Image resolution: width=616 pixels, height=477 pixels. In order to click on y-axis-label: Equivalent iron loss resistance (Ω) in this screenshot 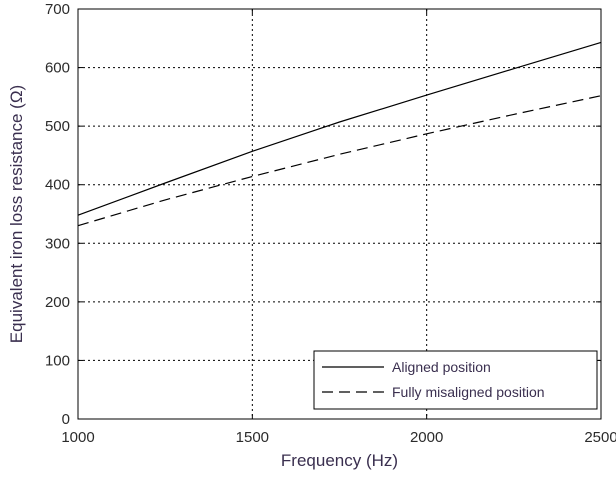, I will do `click(16, 214)`.